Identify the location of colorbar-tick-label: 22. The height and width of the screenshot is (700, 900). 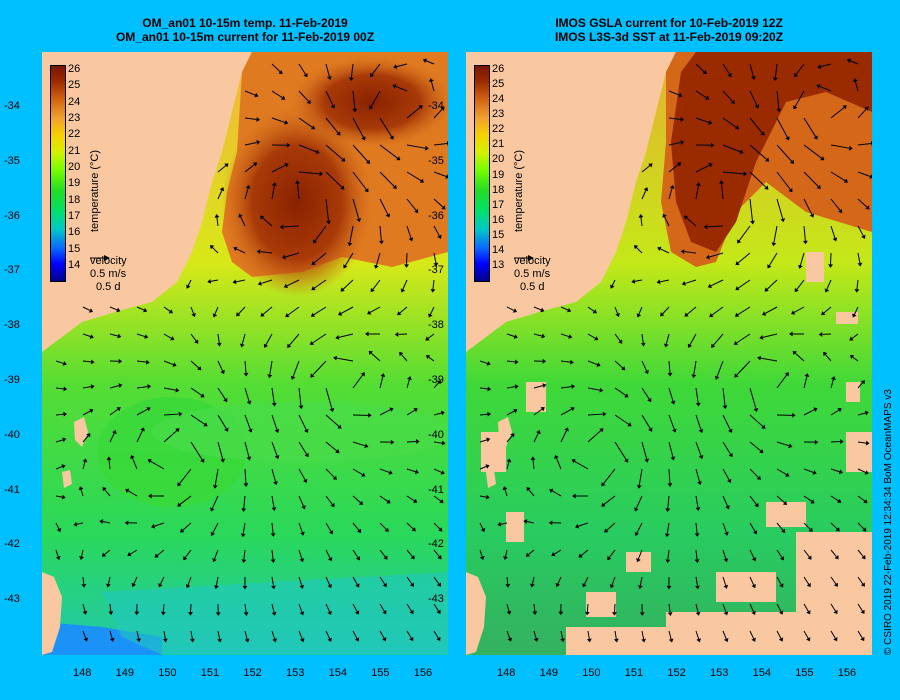
(74, 134).